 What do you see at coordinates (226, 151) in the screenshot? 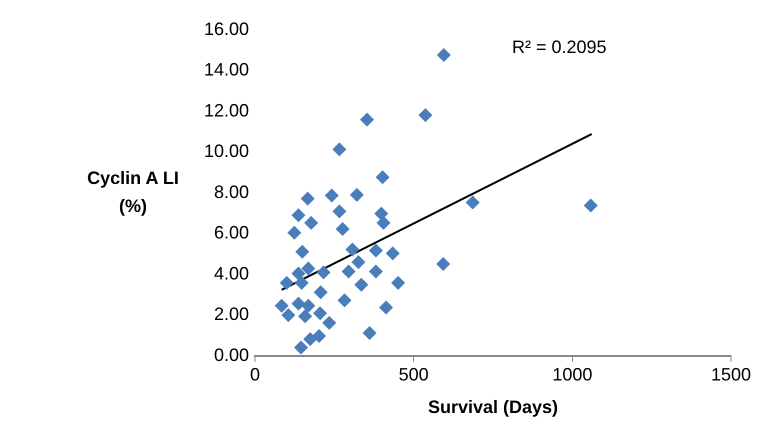
I see `y-tick-label: 10.00` at bounding box center [226, 151].